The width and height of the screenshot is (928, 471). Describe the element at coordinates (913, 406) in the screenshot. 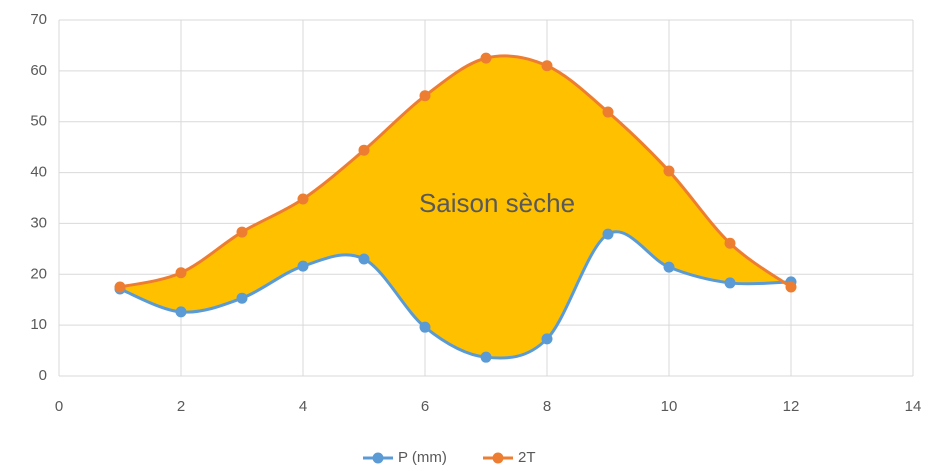

I see `x-tick-label: 14` at that location.